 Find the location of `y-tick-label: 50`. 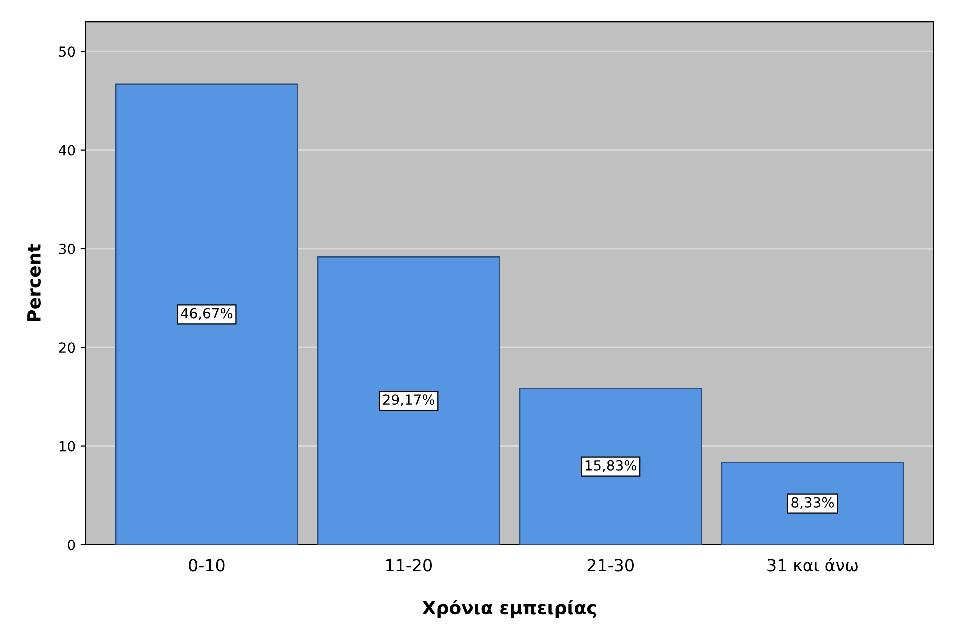

y-tick-label: 50 is located at coordinates (67, 52).